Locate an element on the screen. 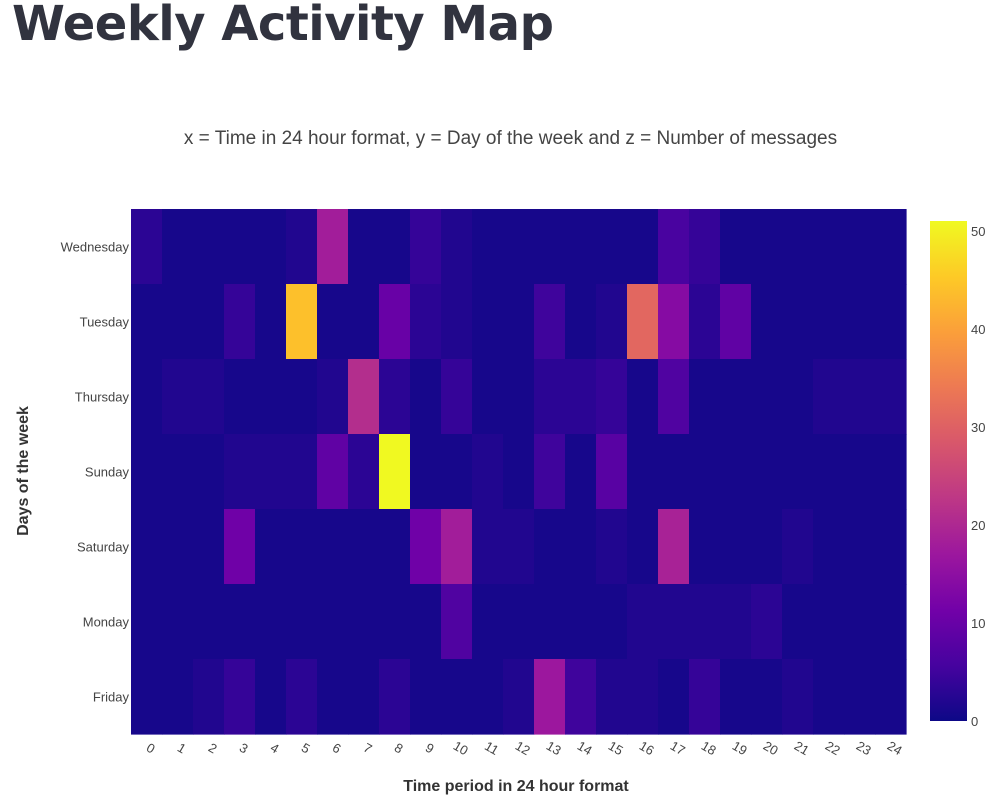 The width and height of the screenshot is (993, 798). x-tick-label: 4 is located at coordinates (275, 748).